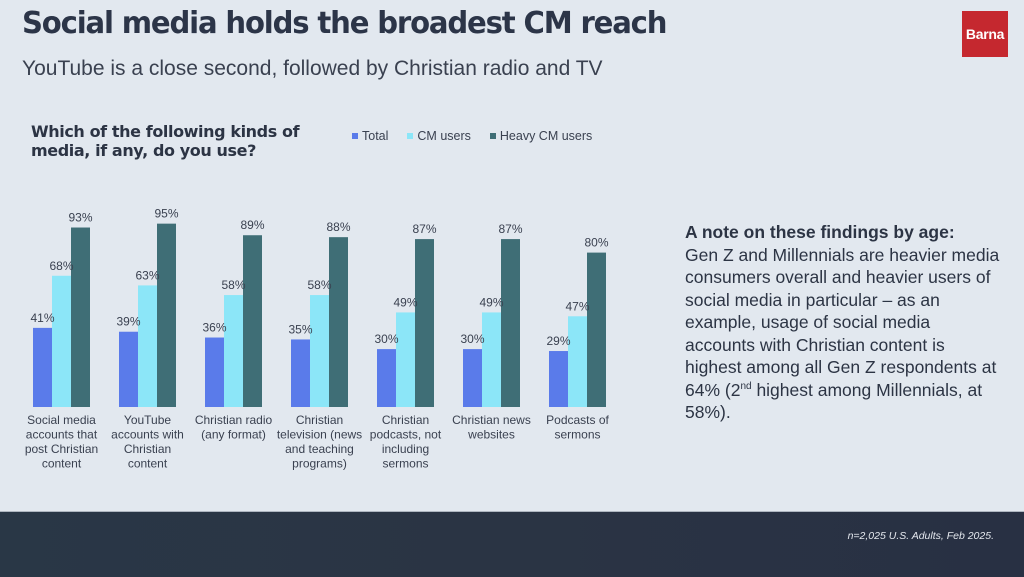 This screenshot has width=1024, height=577. I want to click on data-label-cm-users: 47%, so click(577, 306).